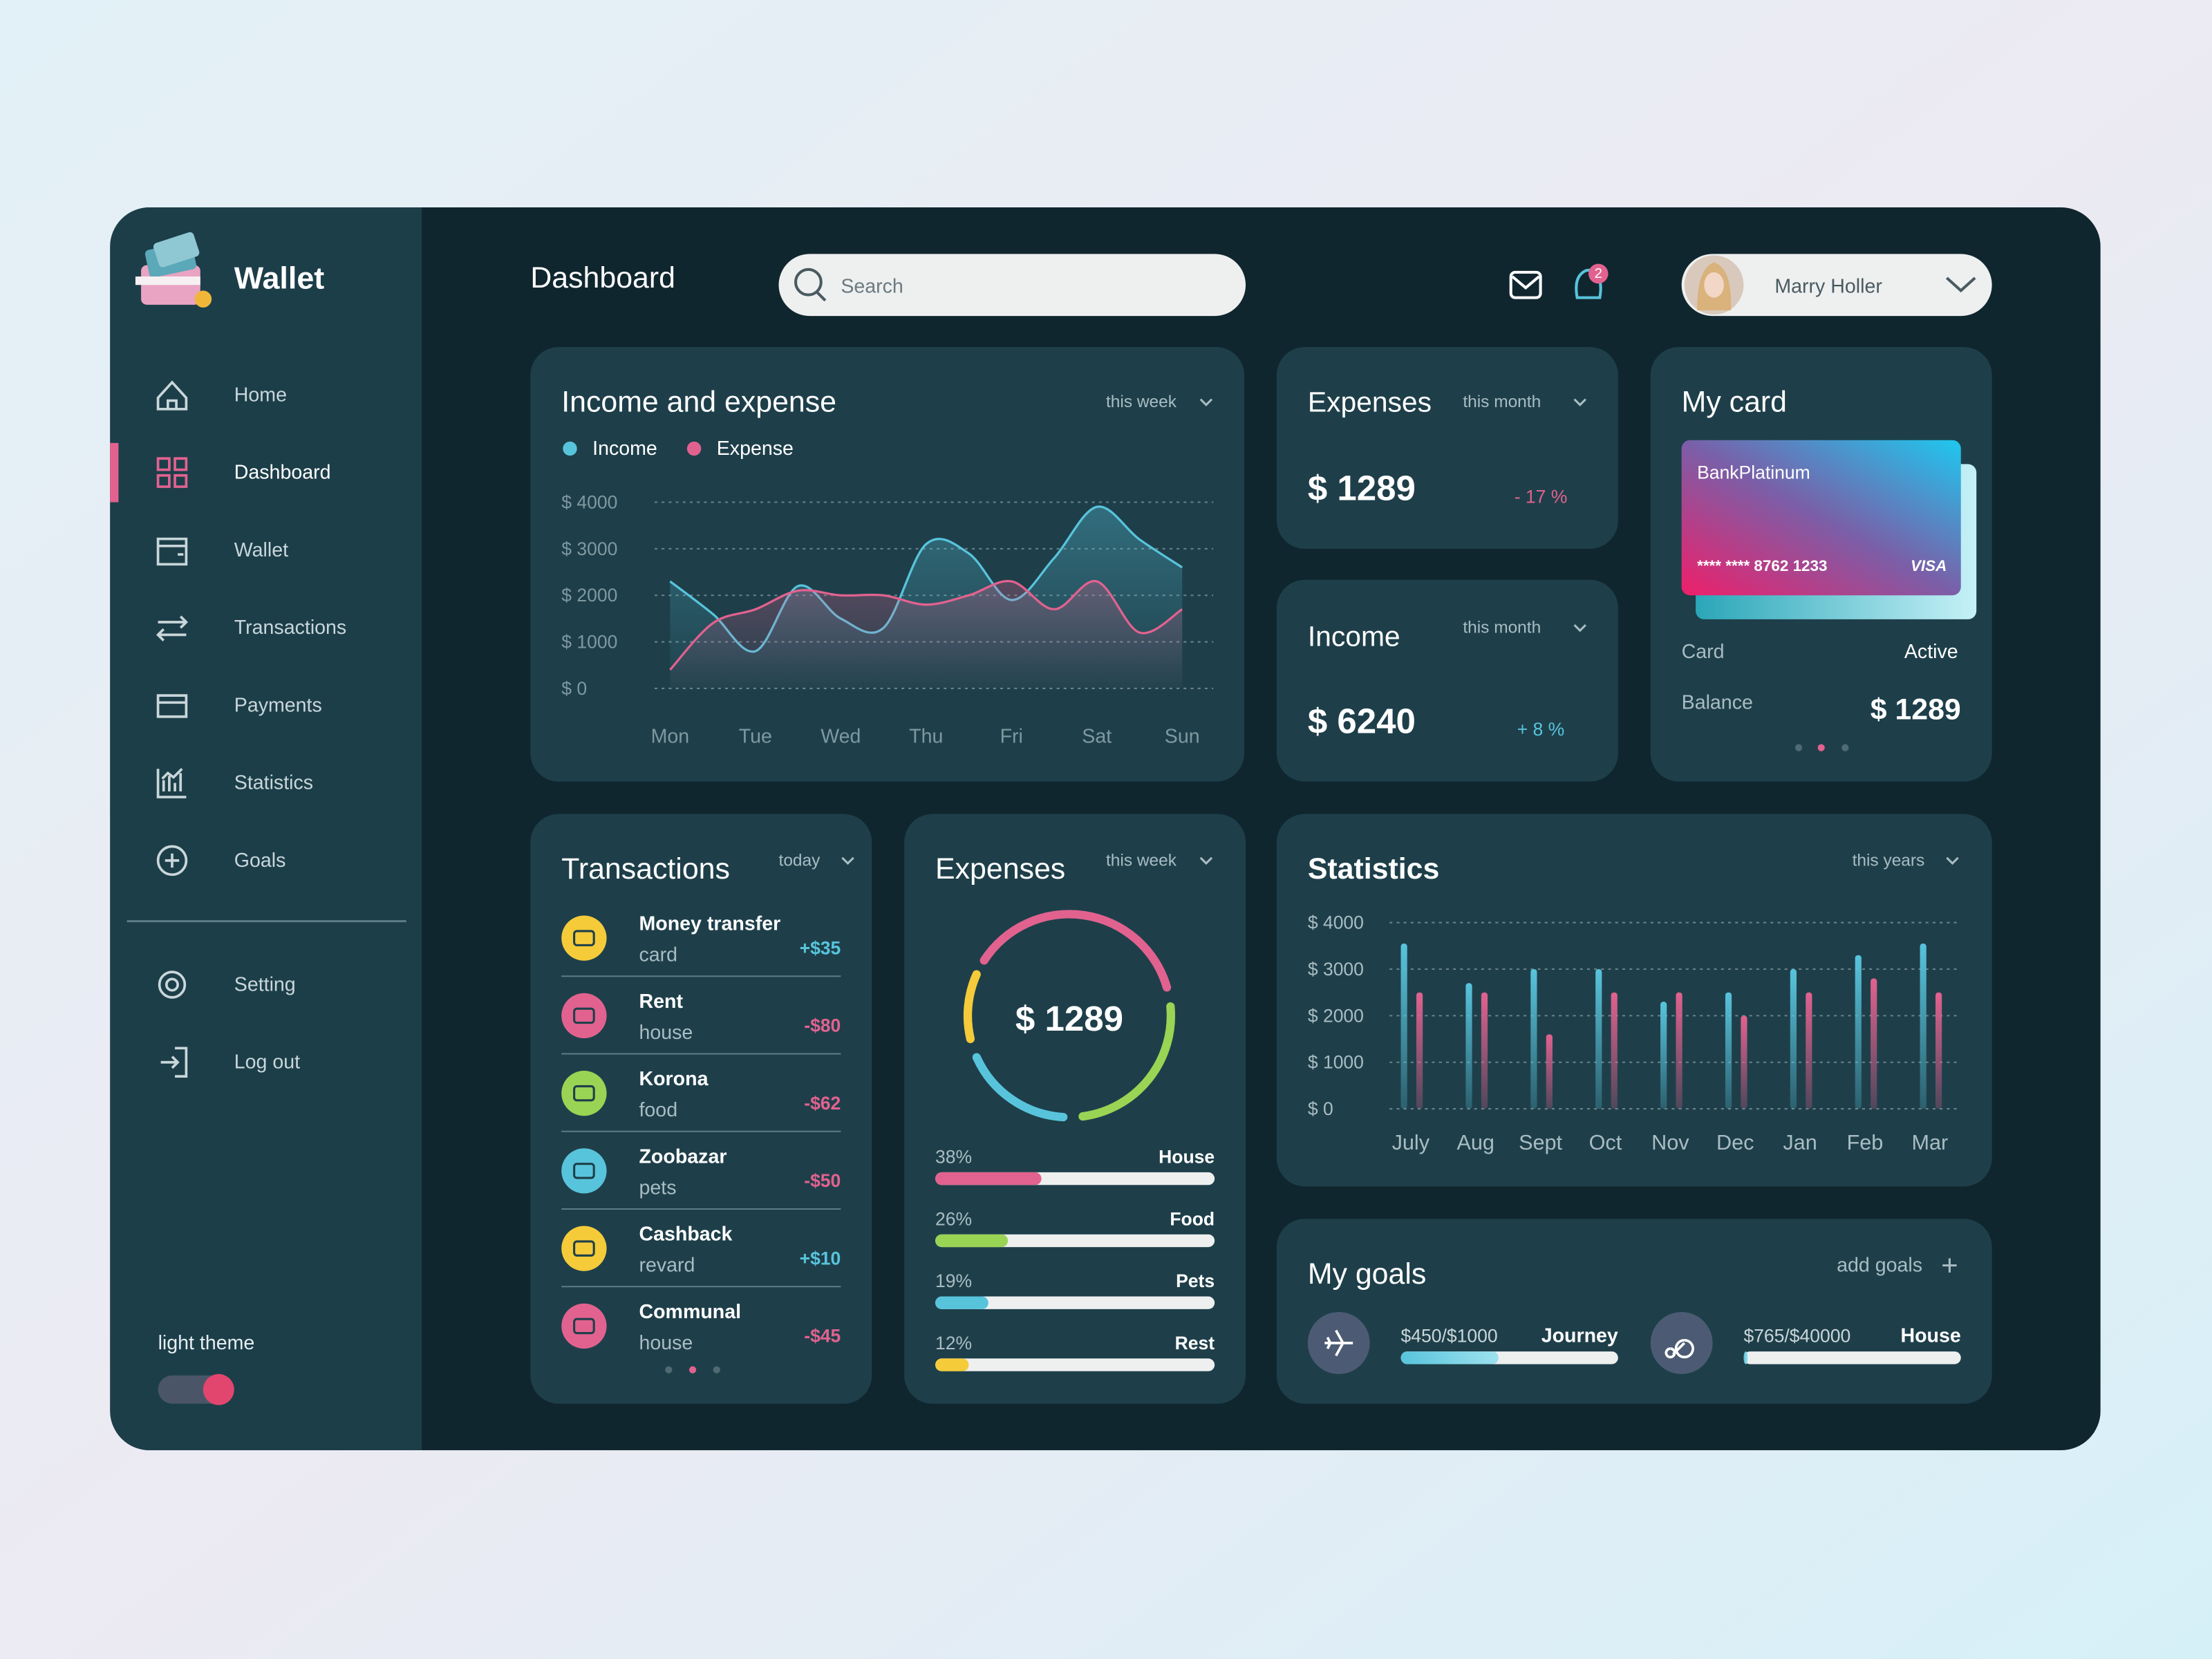 The image size is (2212, 1659). I want to click on area, so click(927, 634).